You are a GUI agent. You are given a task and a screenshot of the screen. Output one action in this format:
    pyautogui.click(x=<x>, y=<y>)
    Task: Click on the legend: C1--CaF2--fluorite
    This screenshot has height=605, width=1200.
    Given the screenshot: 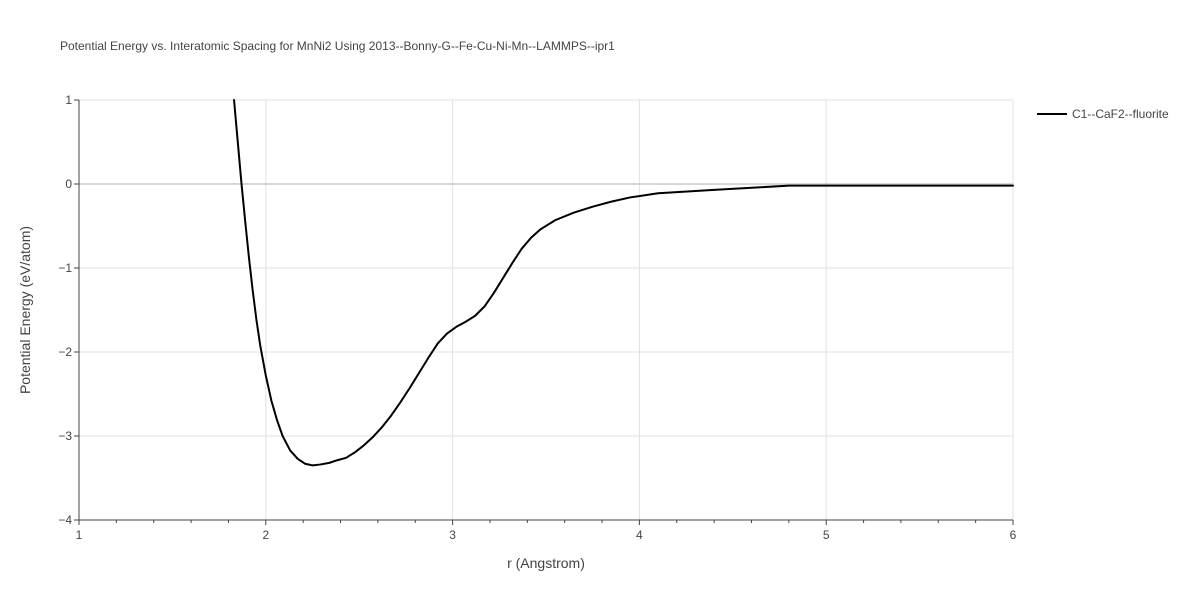 What is the action you would take?
    pyautogui.click(x=1103, y=114)
    